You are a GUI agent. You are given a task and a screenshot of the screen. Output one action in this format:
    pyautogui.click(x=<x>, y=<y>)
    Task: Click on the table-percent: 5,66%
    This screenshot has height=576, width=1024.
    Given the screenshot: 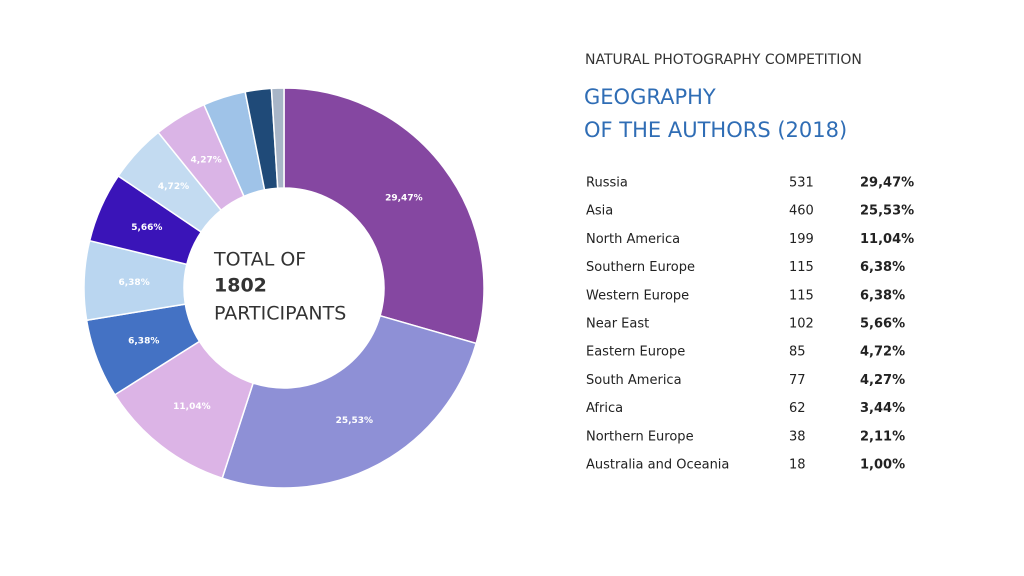 What is the action you would take?
    pyautogui.click(x=882, y=324)
    